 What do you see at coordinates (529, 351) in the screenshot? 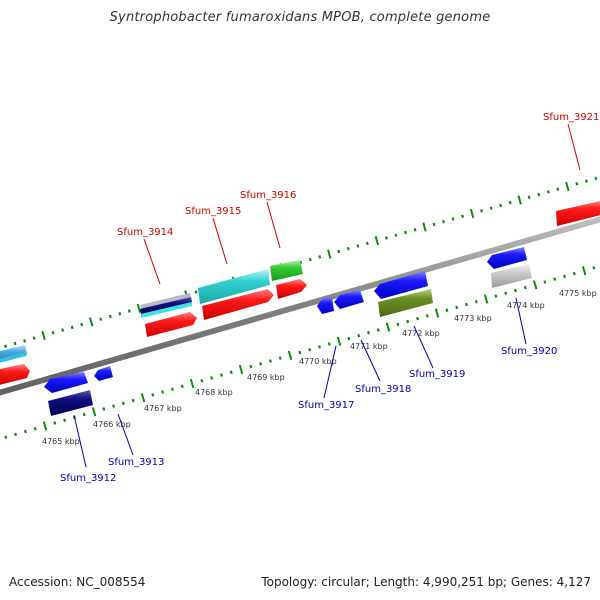
I see `gene-label-sfum-3920: Sfum_3920` at bounding box center [529, 351].